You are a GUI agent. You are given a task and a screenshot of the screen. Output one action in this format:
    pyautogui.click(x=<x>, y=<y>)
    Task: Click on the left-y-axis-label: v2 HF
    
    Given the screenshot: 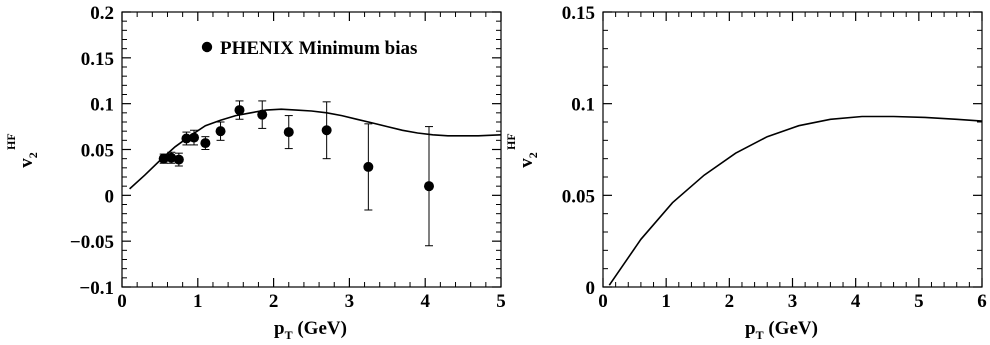 What is the action you would take?
    pyautogui.click(x=22, y=150)
    